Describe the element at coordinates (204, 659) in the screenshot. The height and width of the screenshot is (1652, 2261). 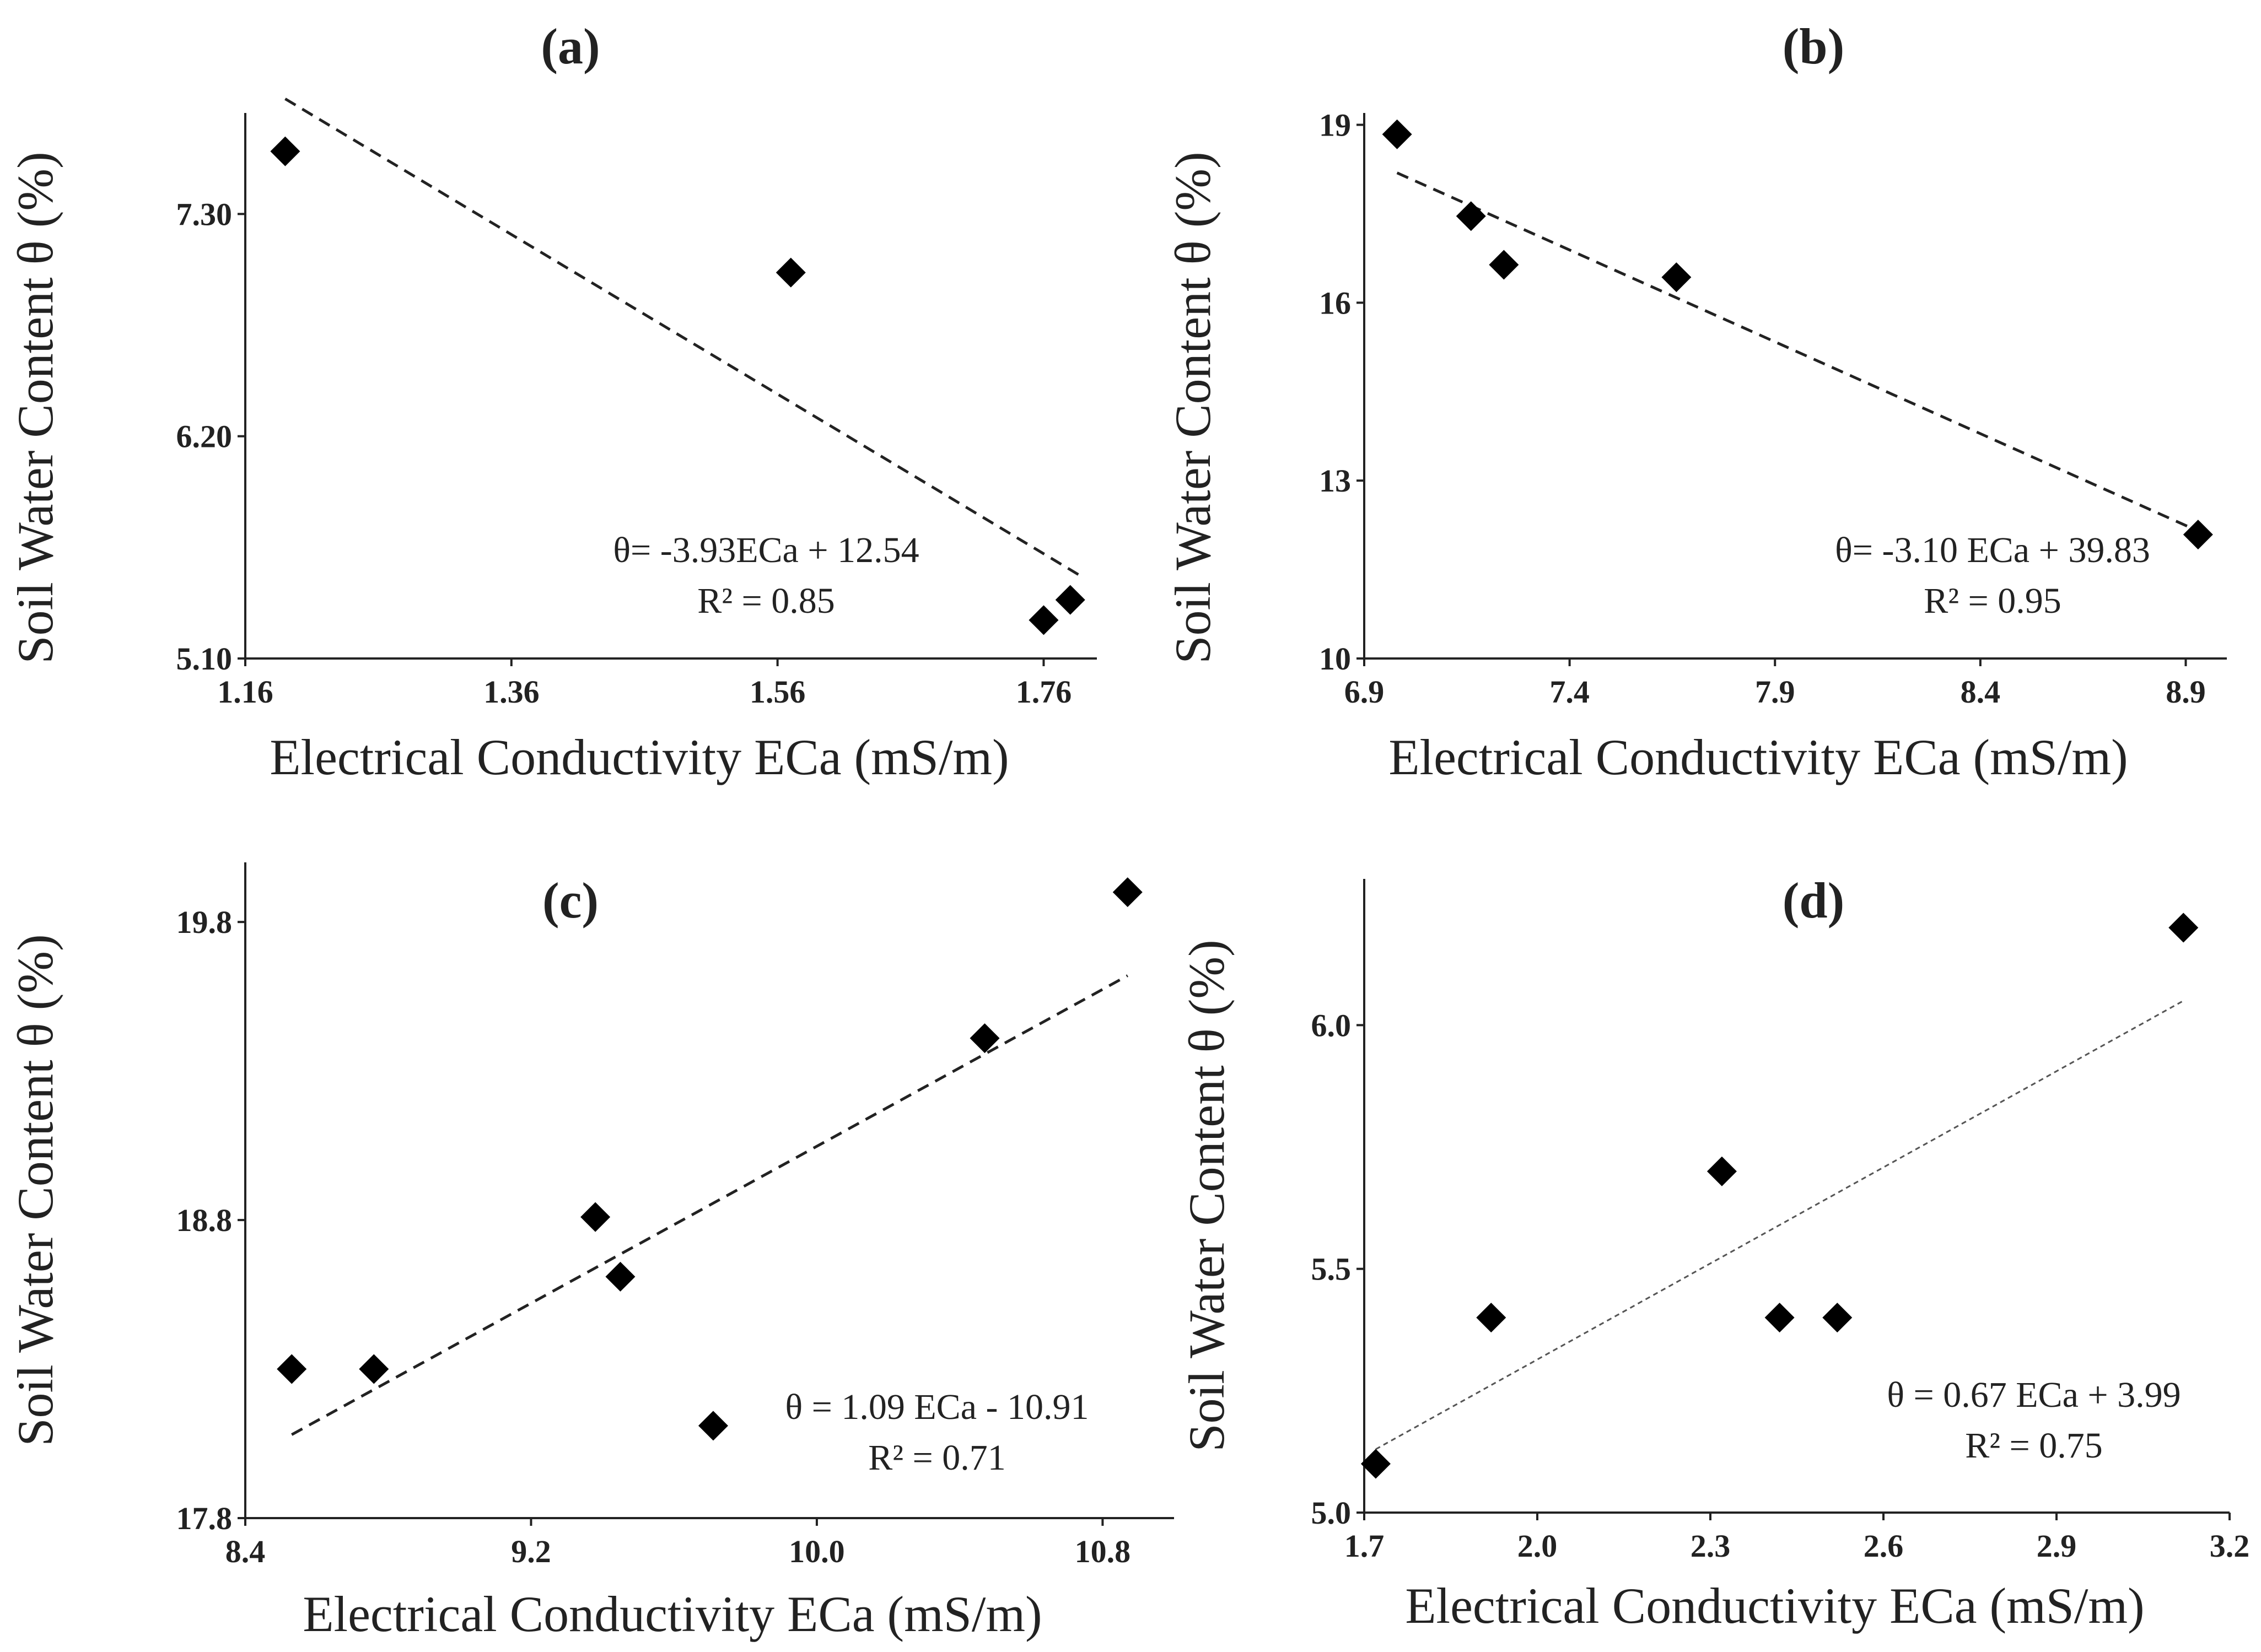
I see `y-tick-label: 5.10` at that location.